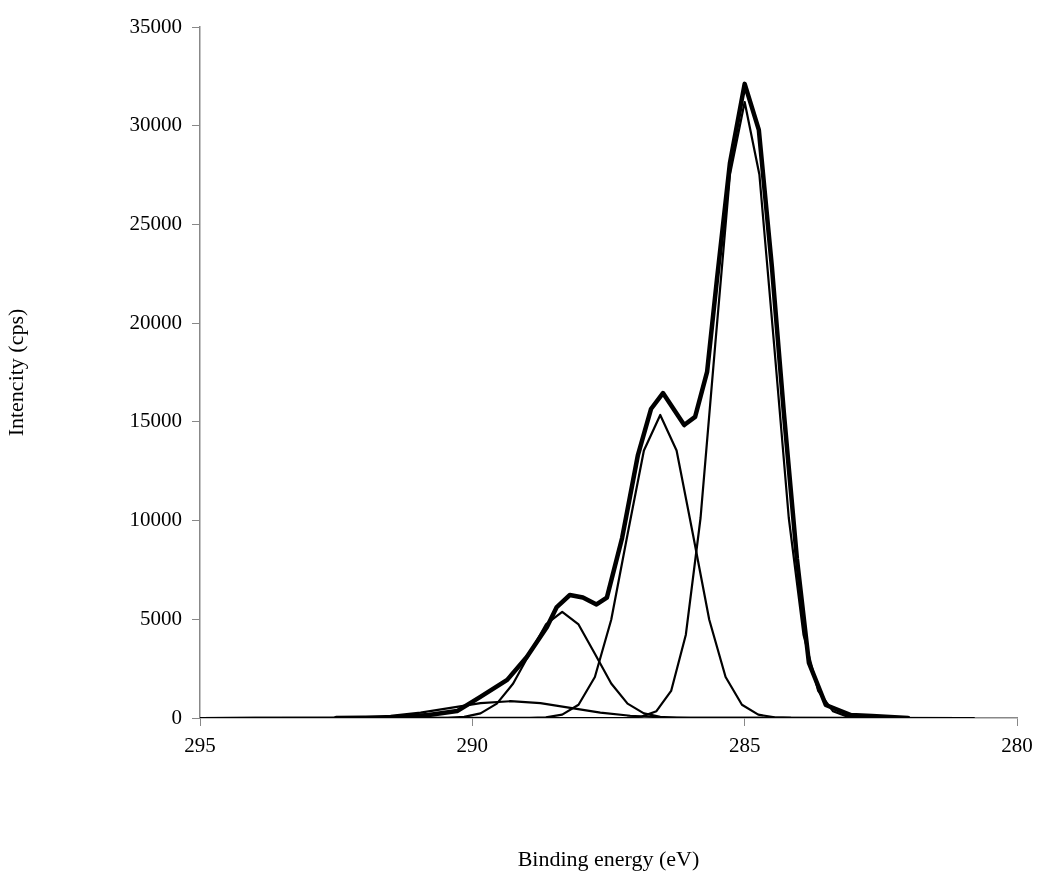 The height and width of the screenshot is (877, 1046). I want to click on y-tick-label: 25000, so click(155, 222).